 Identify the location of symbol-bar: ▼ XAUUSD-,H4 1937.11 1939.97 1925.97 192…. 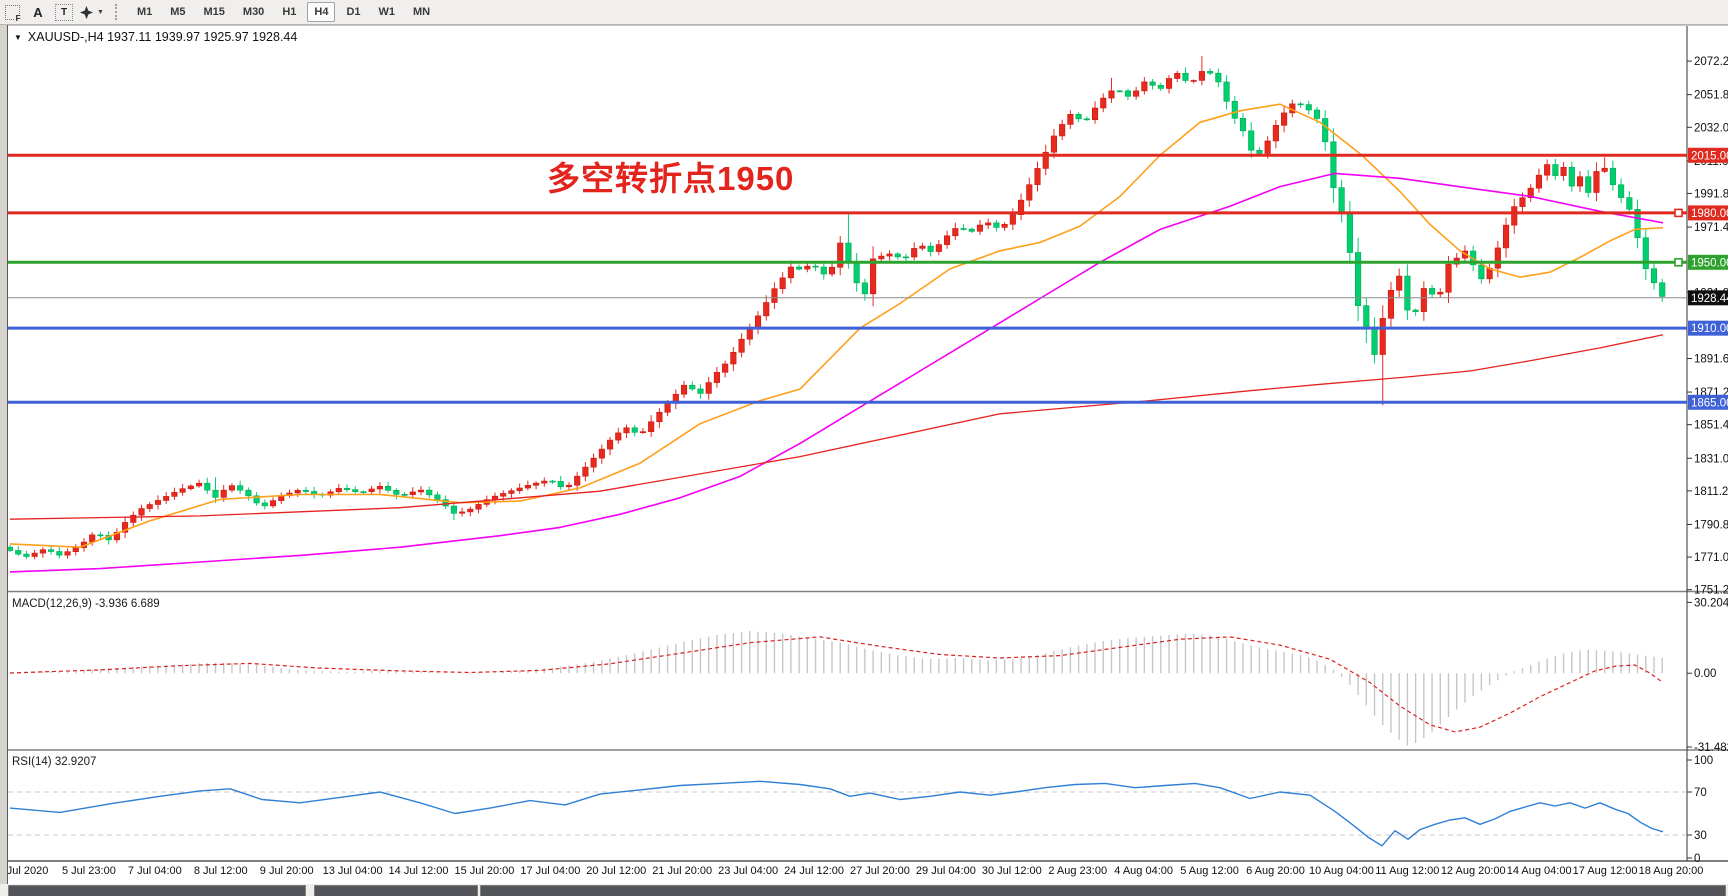
(155, 37).